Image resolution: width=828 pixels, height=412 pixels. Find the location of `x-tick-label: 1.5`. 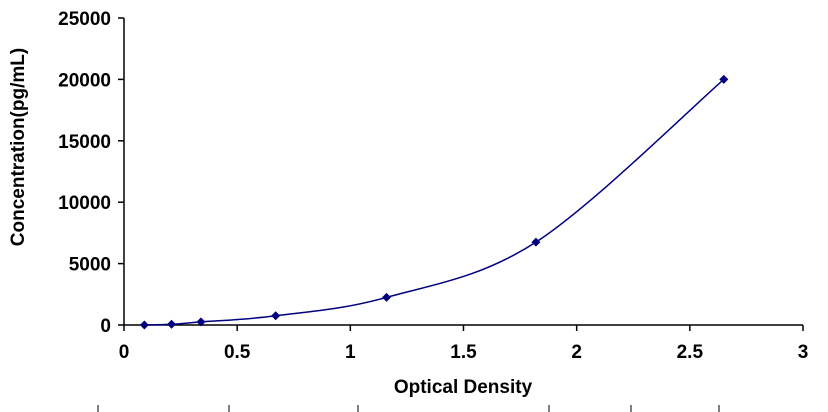

x-tick-label: 1.5 is located at coordinates (463, 352).